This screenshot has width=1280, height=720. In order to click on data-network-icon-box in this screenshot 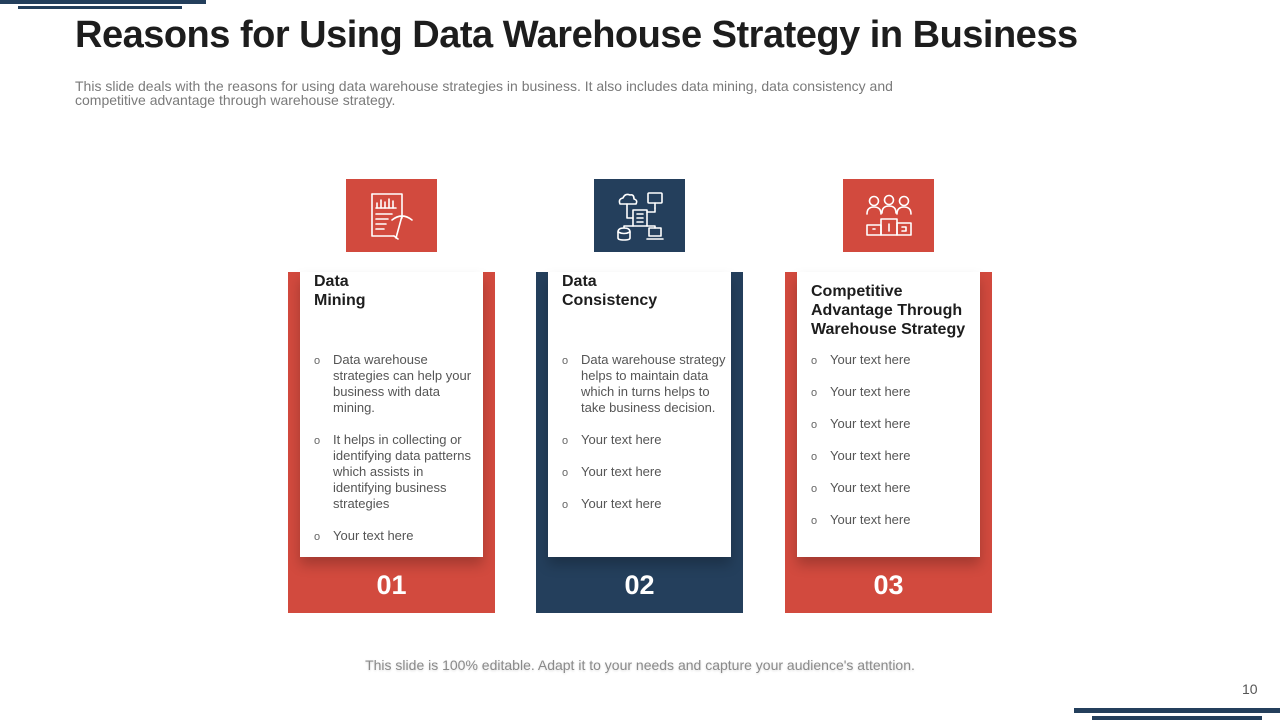, I will do `click(639, 215)`.